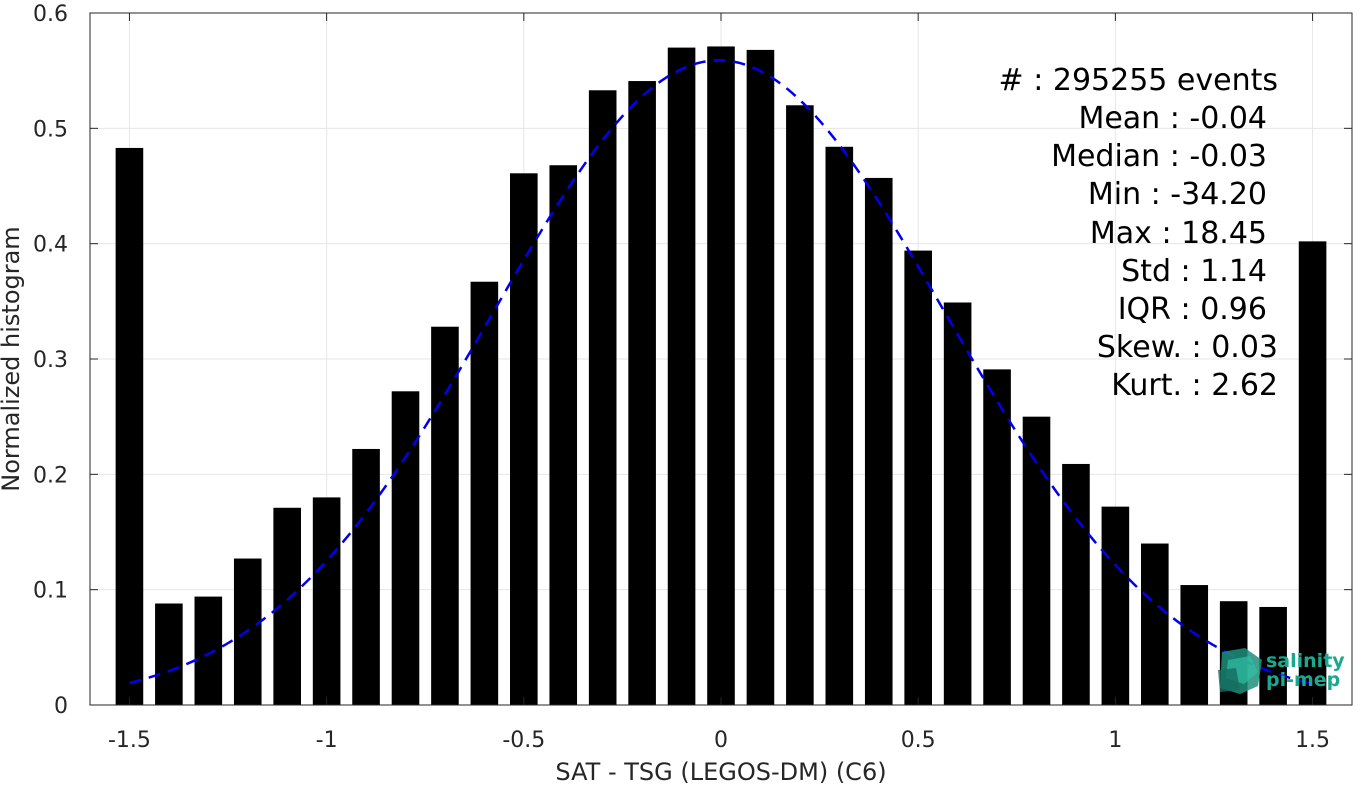 The image size is (1367, 785). What do you see at coordinates (720, 771) in the screenshot?
I see `x-axis-label: SAT - TSG (LEGOS-DM) (C6)` at bounding box center [720, 771].